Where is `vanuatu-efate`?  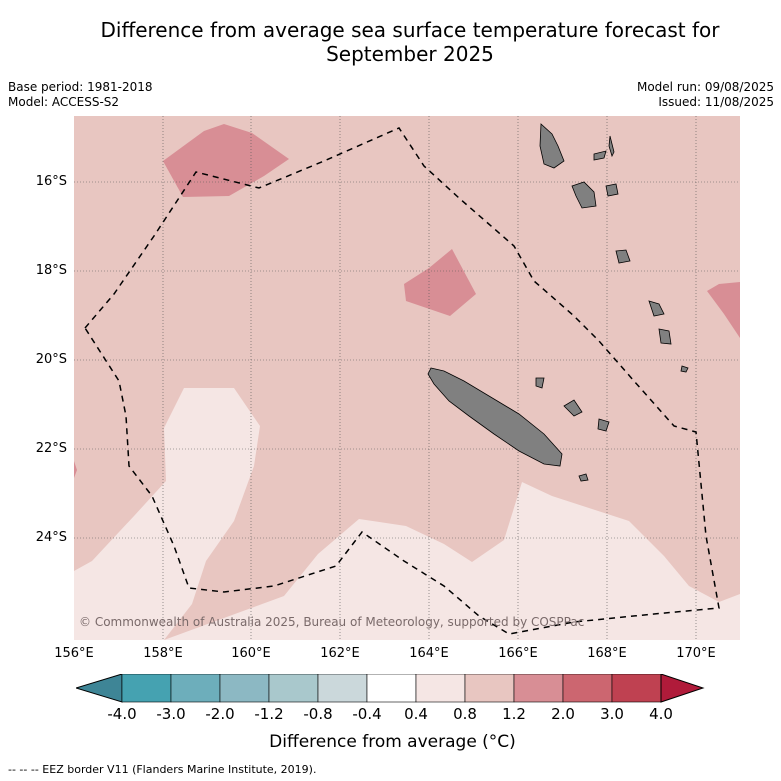 vanuatu-efate is located at coordinates (623, 256).